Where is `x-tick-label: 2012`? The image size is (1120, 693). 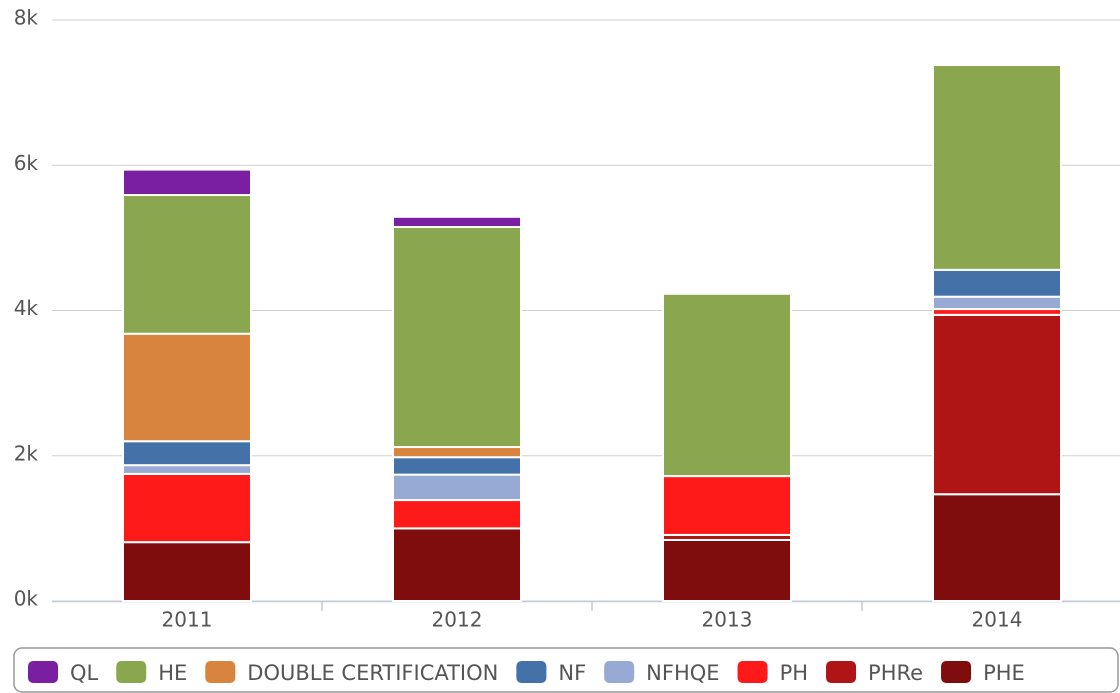
x-tick-label: 2012 is located at coordinates (457, 620).